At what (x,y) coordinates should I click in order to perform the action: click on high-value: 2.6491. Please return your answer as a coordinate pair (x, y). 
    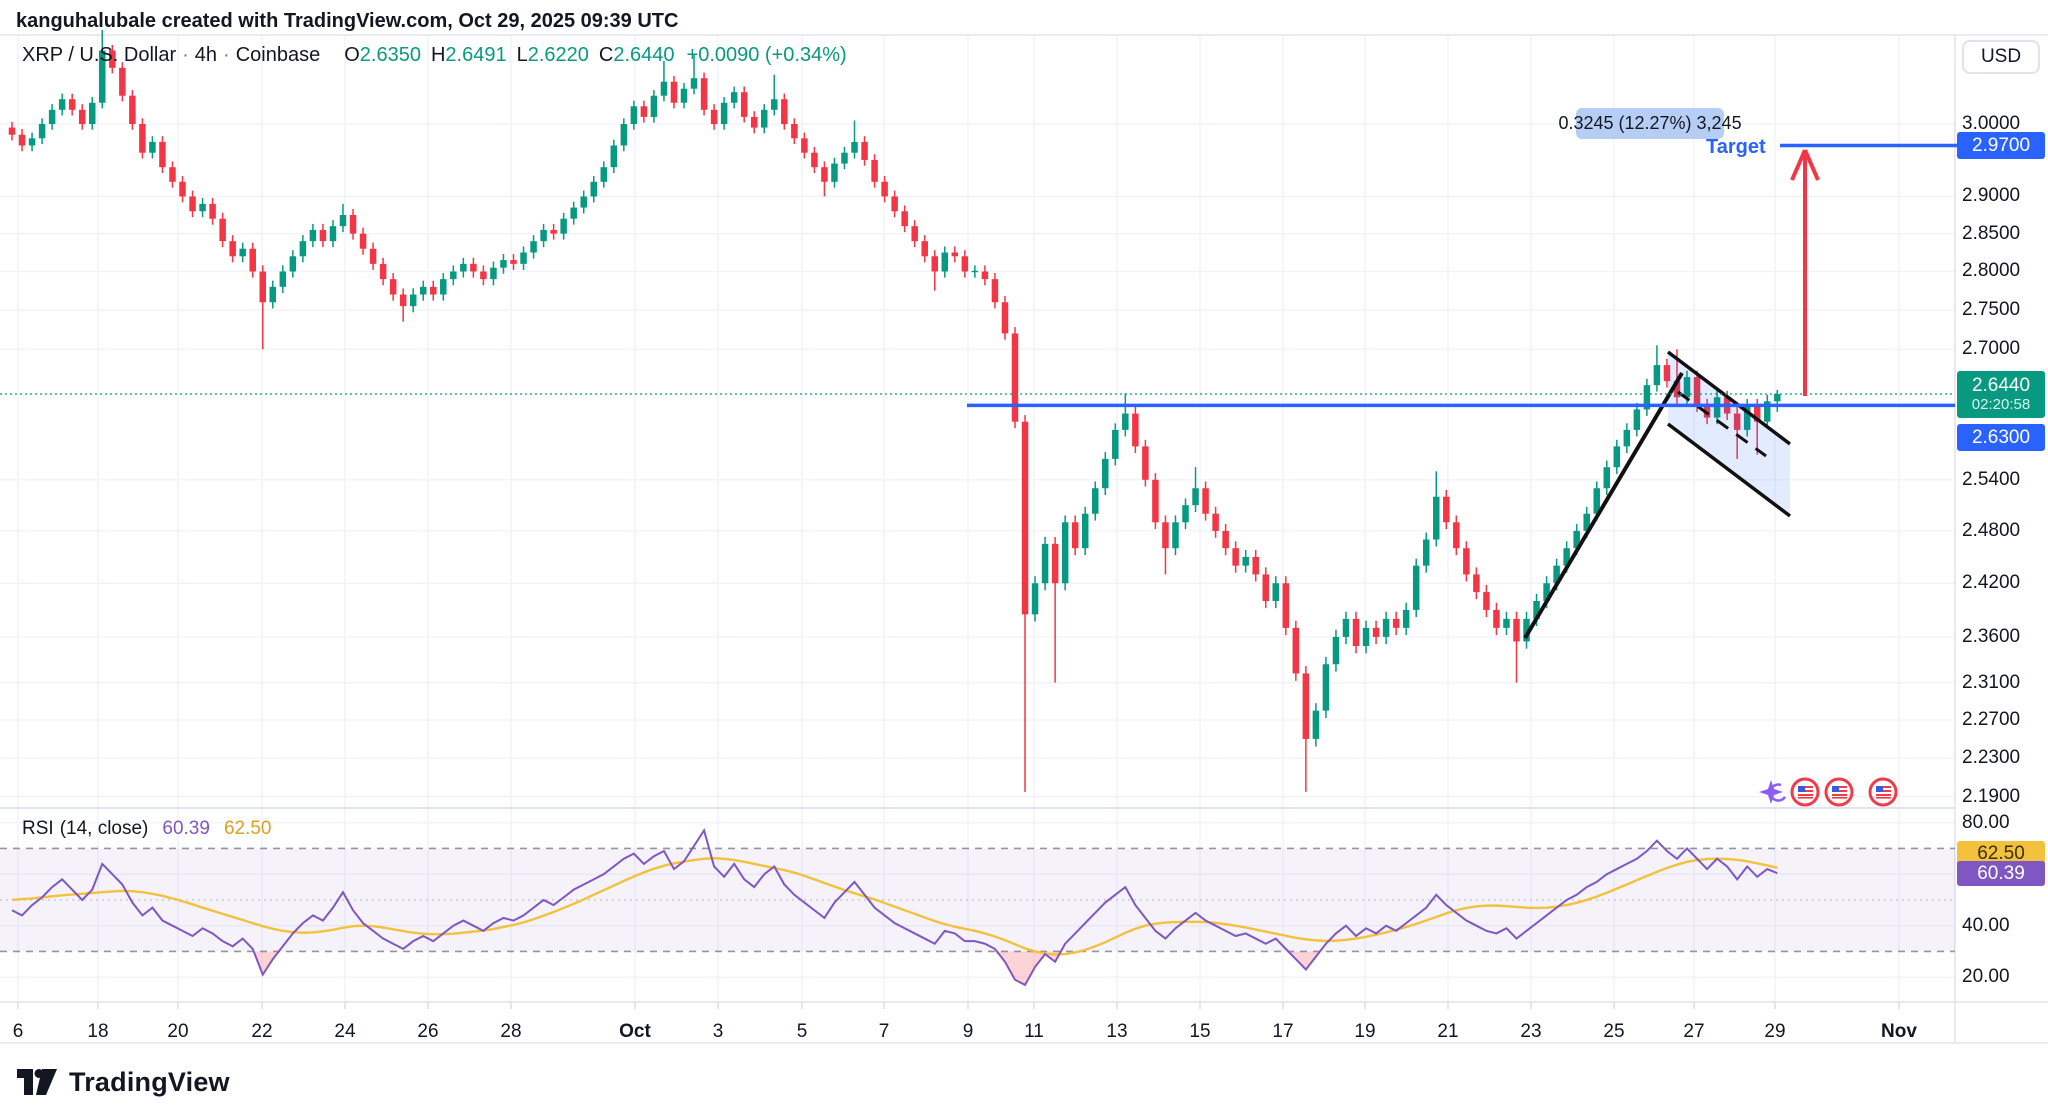
    Looking at the image, I should click on (476, 55).